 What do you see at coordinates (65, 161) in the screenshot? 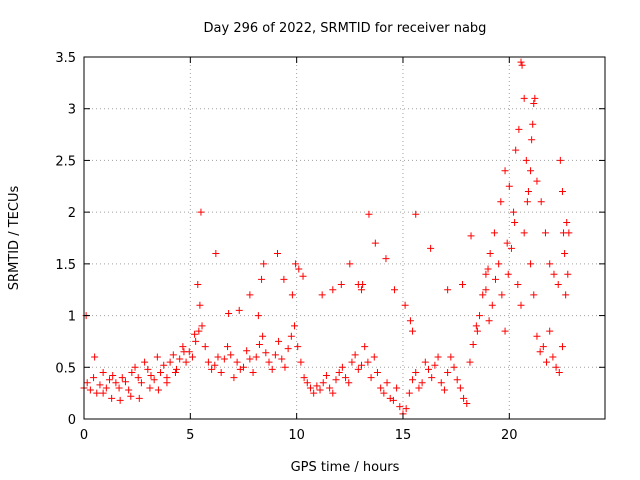
I see `y-tick-label: 2.5` at bounding box center [65, 161].